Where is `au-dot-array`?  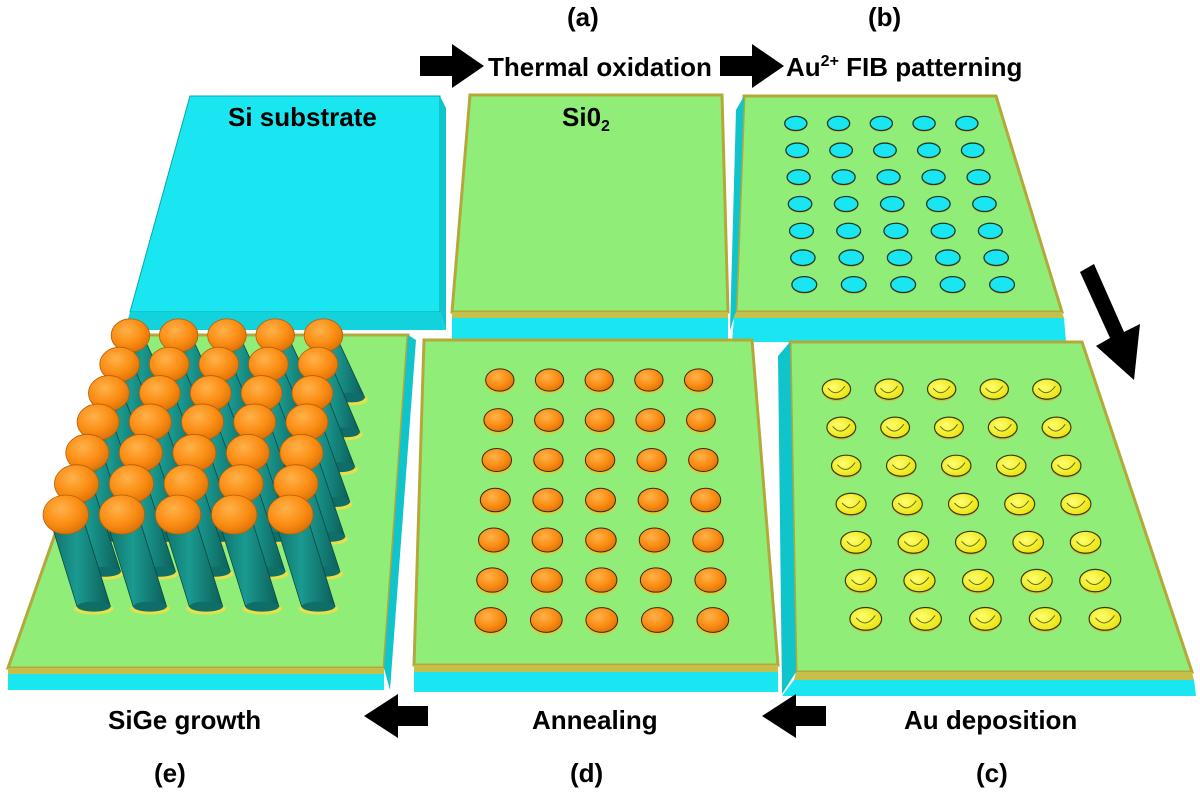 au-dot-array is located at coordinates (971, 505).